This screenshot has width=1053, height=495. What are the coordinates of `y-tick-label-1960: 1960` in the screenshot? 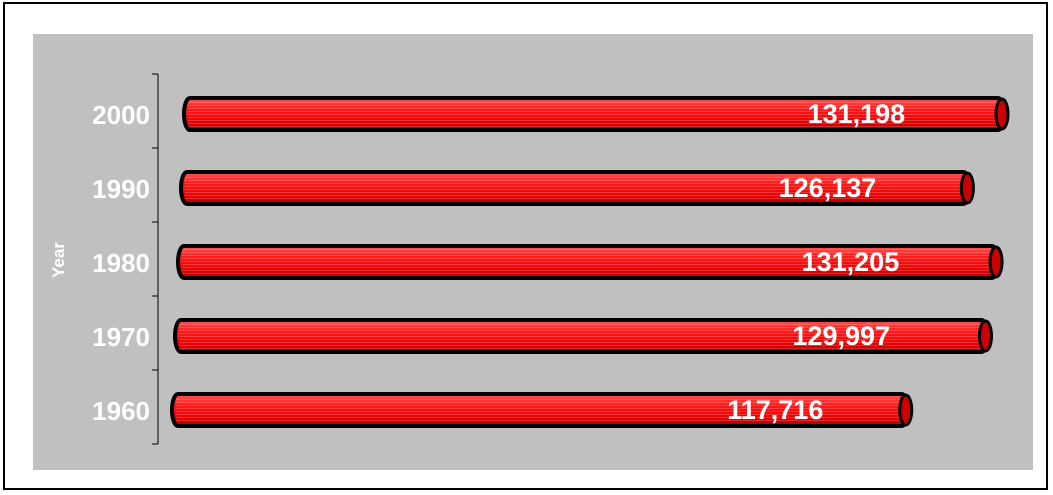 It's located at (121, 411).